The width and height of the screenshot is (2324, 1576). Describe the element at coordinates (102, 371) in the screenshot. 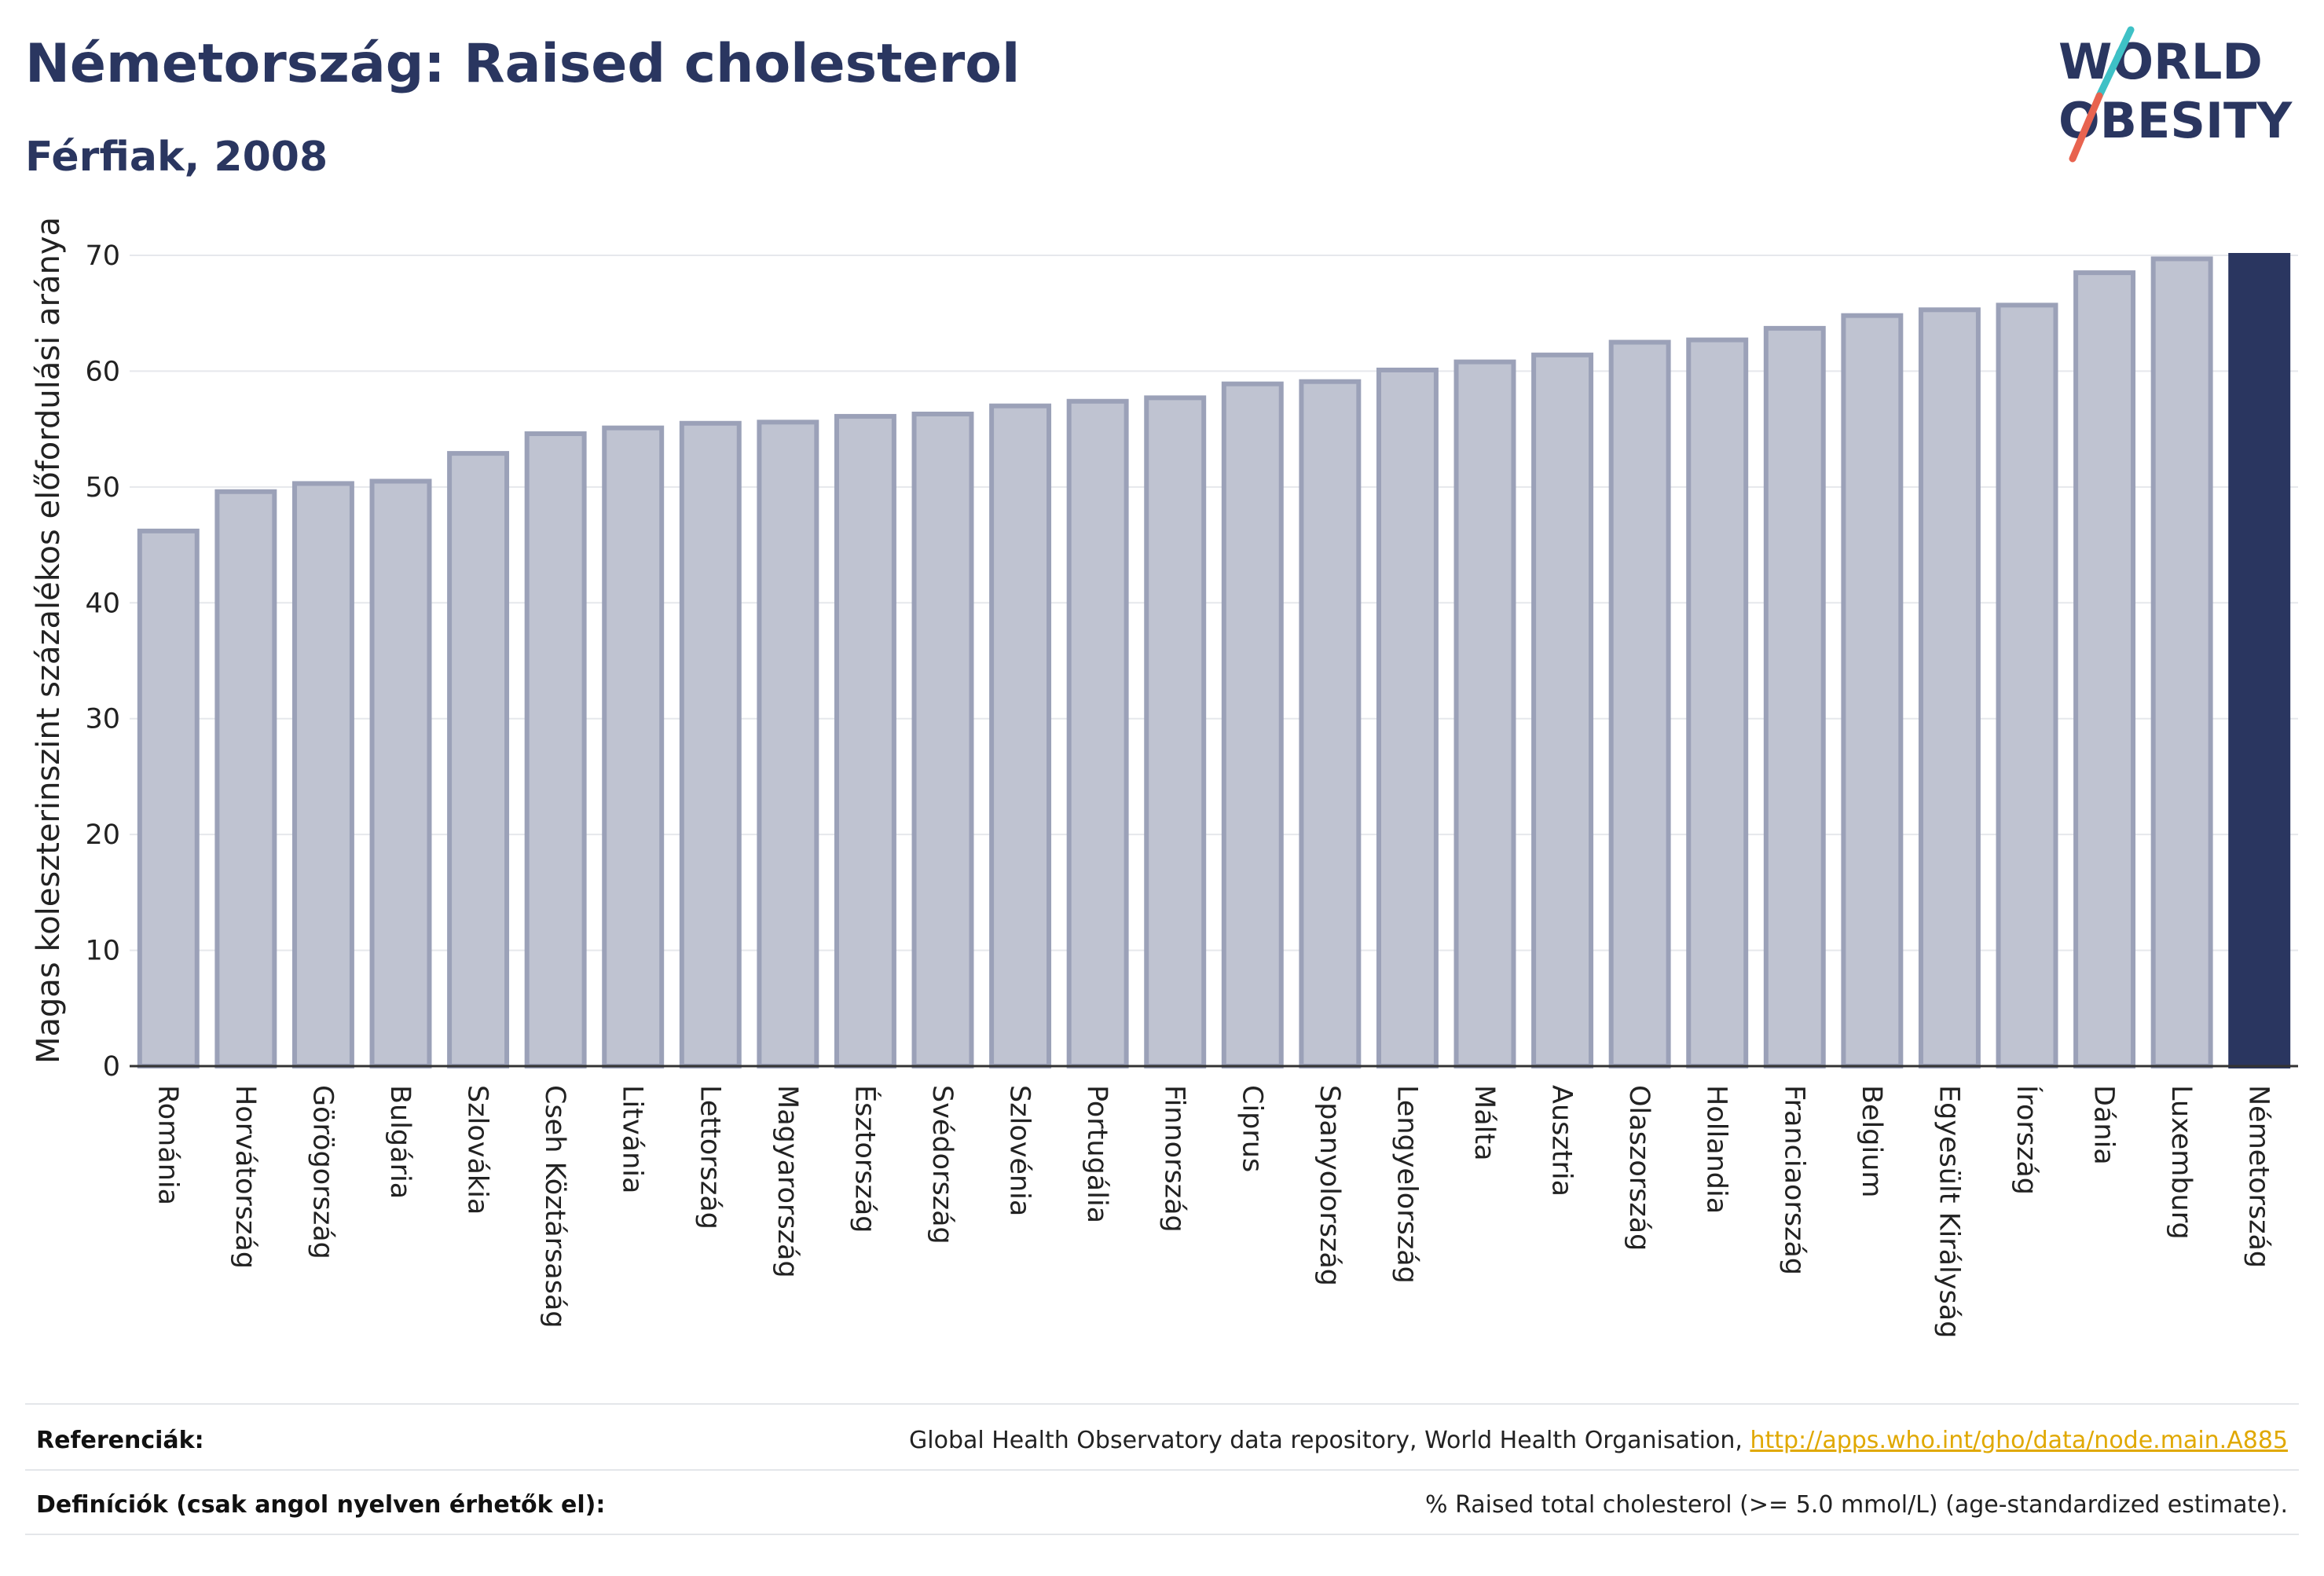

I see `y-tick-label: 60` at that location.